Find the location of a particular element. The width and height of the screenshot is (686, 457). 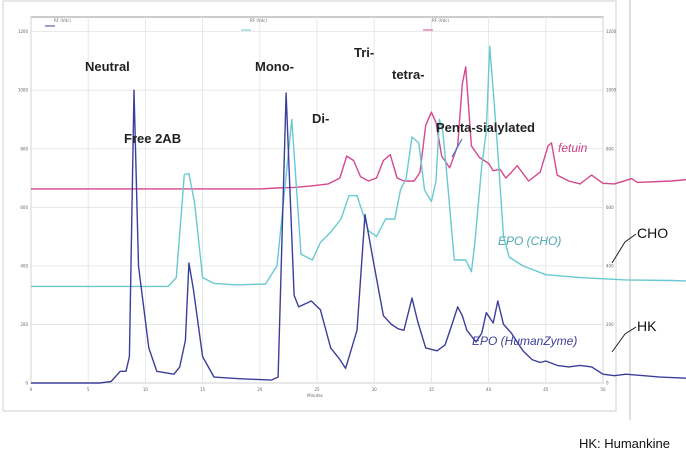

legend: RF (Vdc) RF (Vdc) RF (Vdc) is located at coordinates (247, 24).